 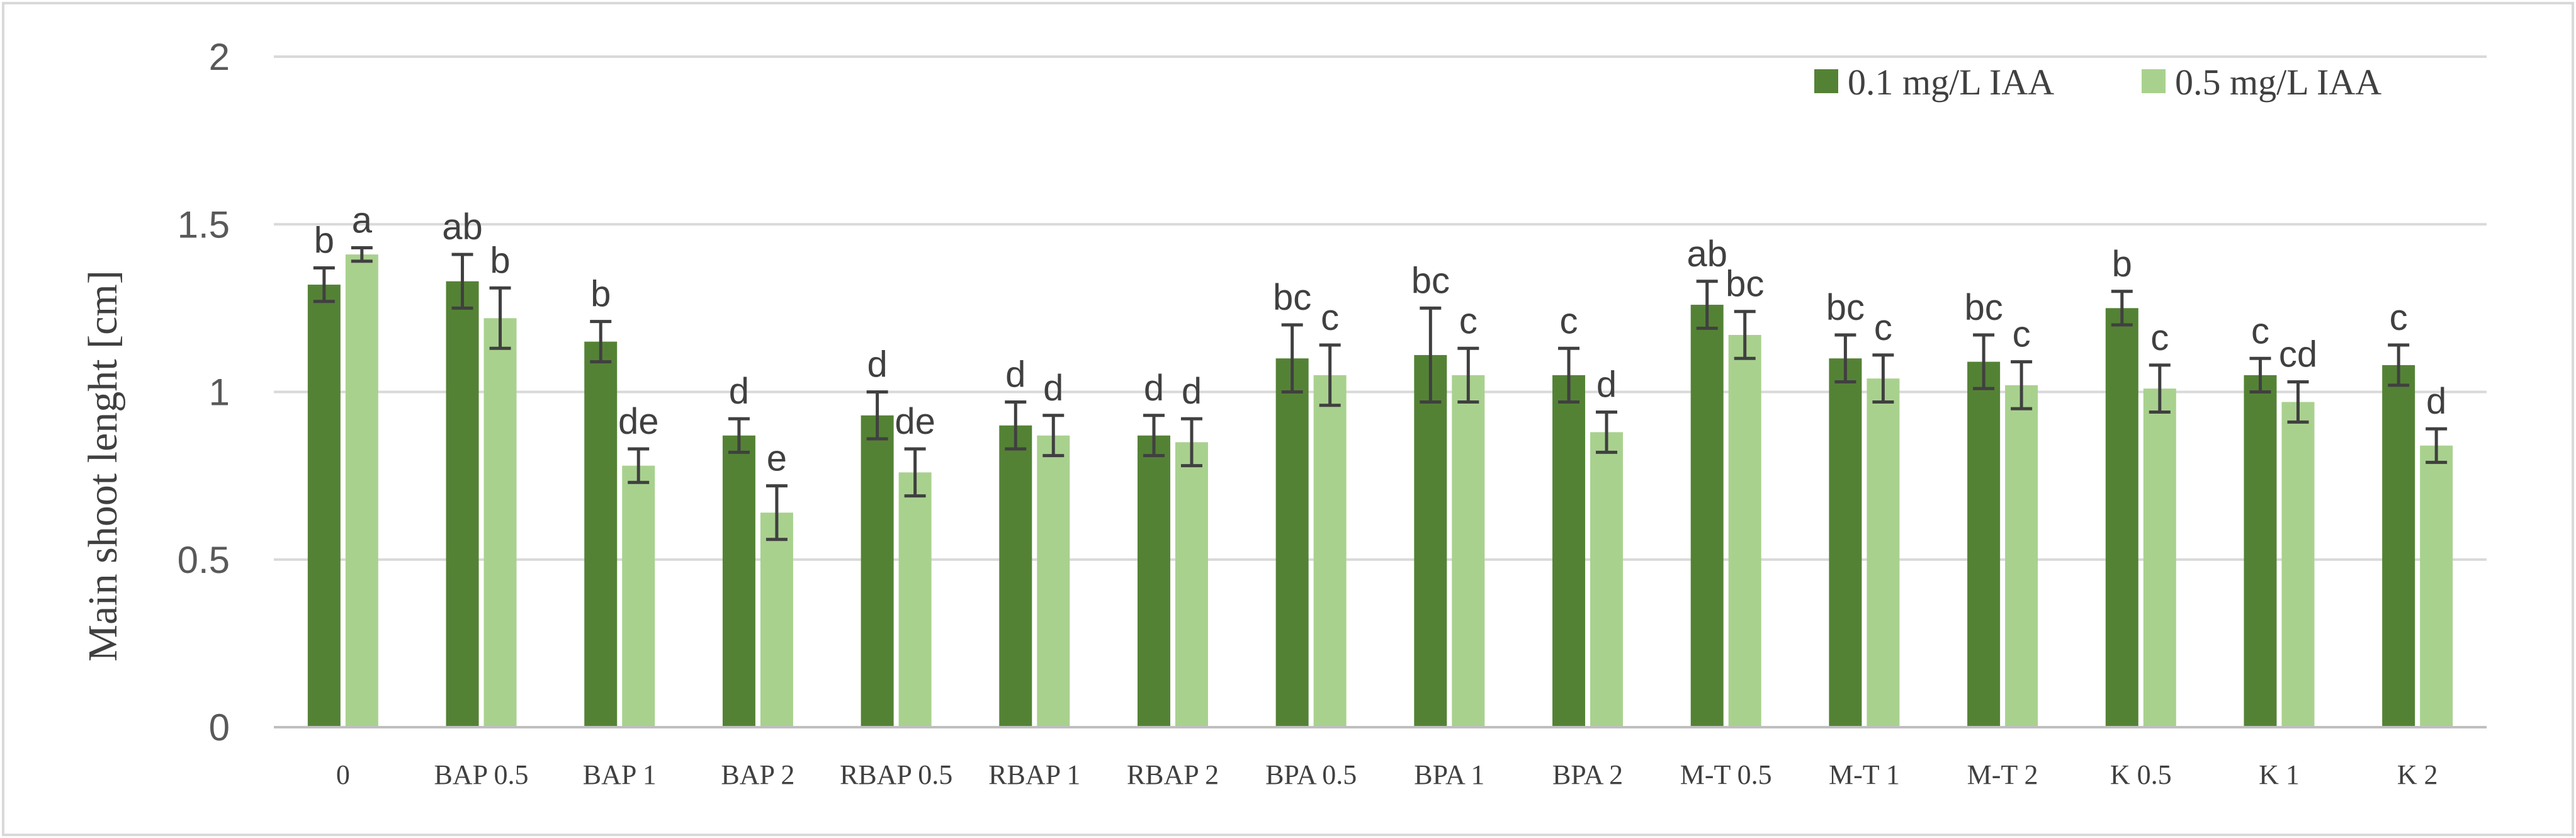 I want to click on x-tick-label: M-T 2, so click(x=2002, y=774).